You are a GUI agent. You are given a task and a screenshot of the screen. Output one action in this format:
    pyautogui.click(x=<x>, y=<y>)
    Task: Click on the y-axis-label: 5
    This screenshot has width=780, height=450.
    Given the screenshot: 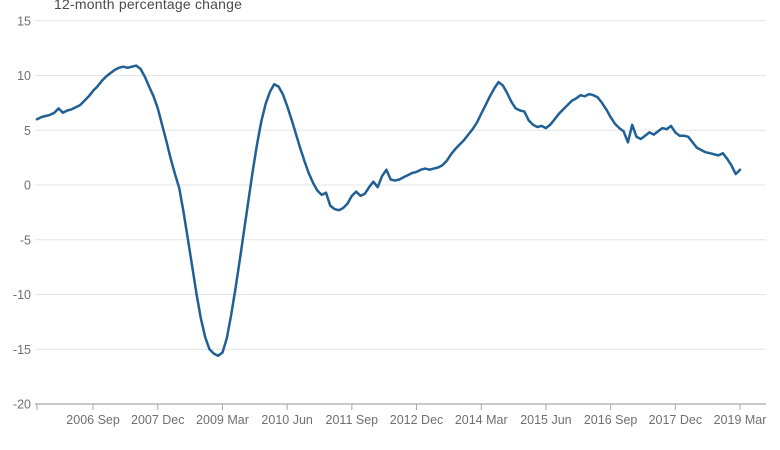 What is the action you would take?
    pyautogui.click(x=27, y=131)
    